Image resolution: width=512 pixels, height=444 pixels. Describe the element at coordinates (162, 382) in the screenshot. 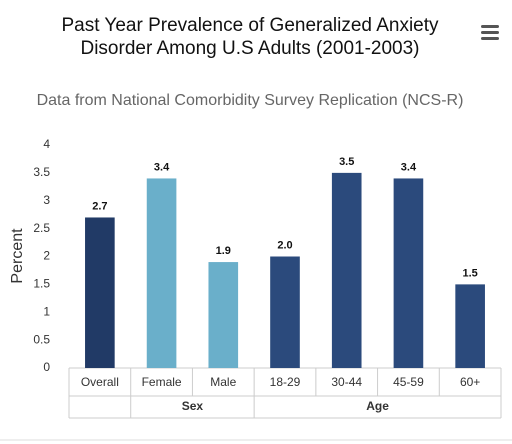

I see `x-tick-label: Female` at that location.